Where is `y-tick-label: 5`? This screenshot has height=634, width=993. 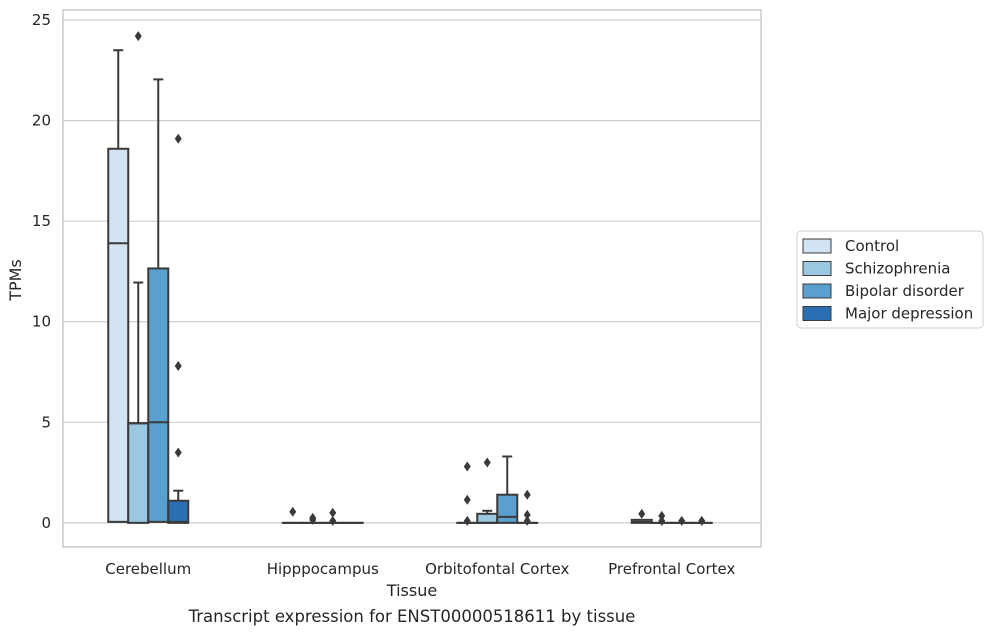
y-tick-label: 5 is located at coordinates (46, 422).